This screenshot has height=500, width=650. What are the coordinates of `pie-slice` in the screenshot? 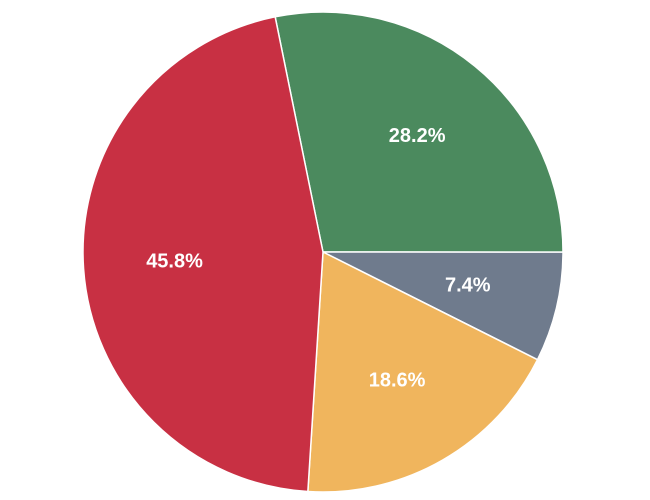 It's located at (443, 306).